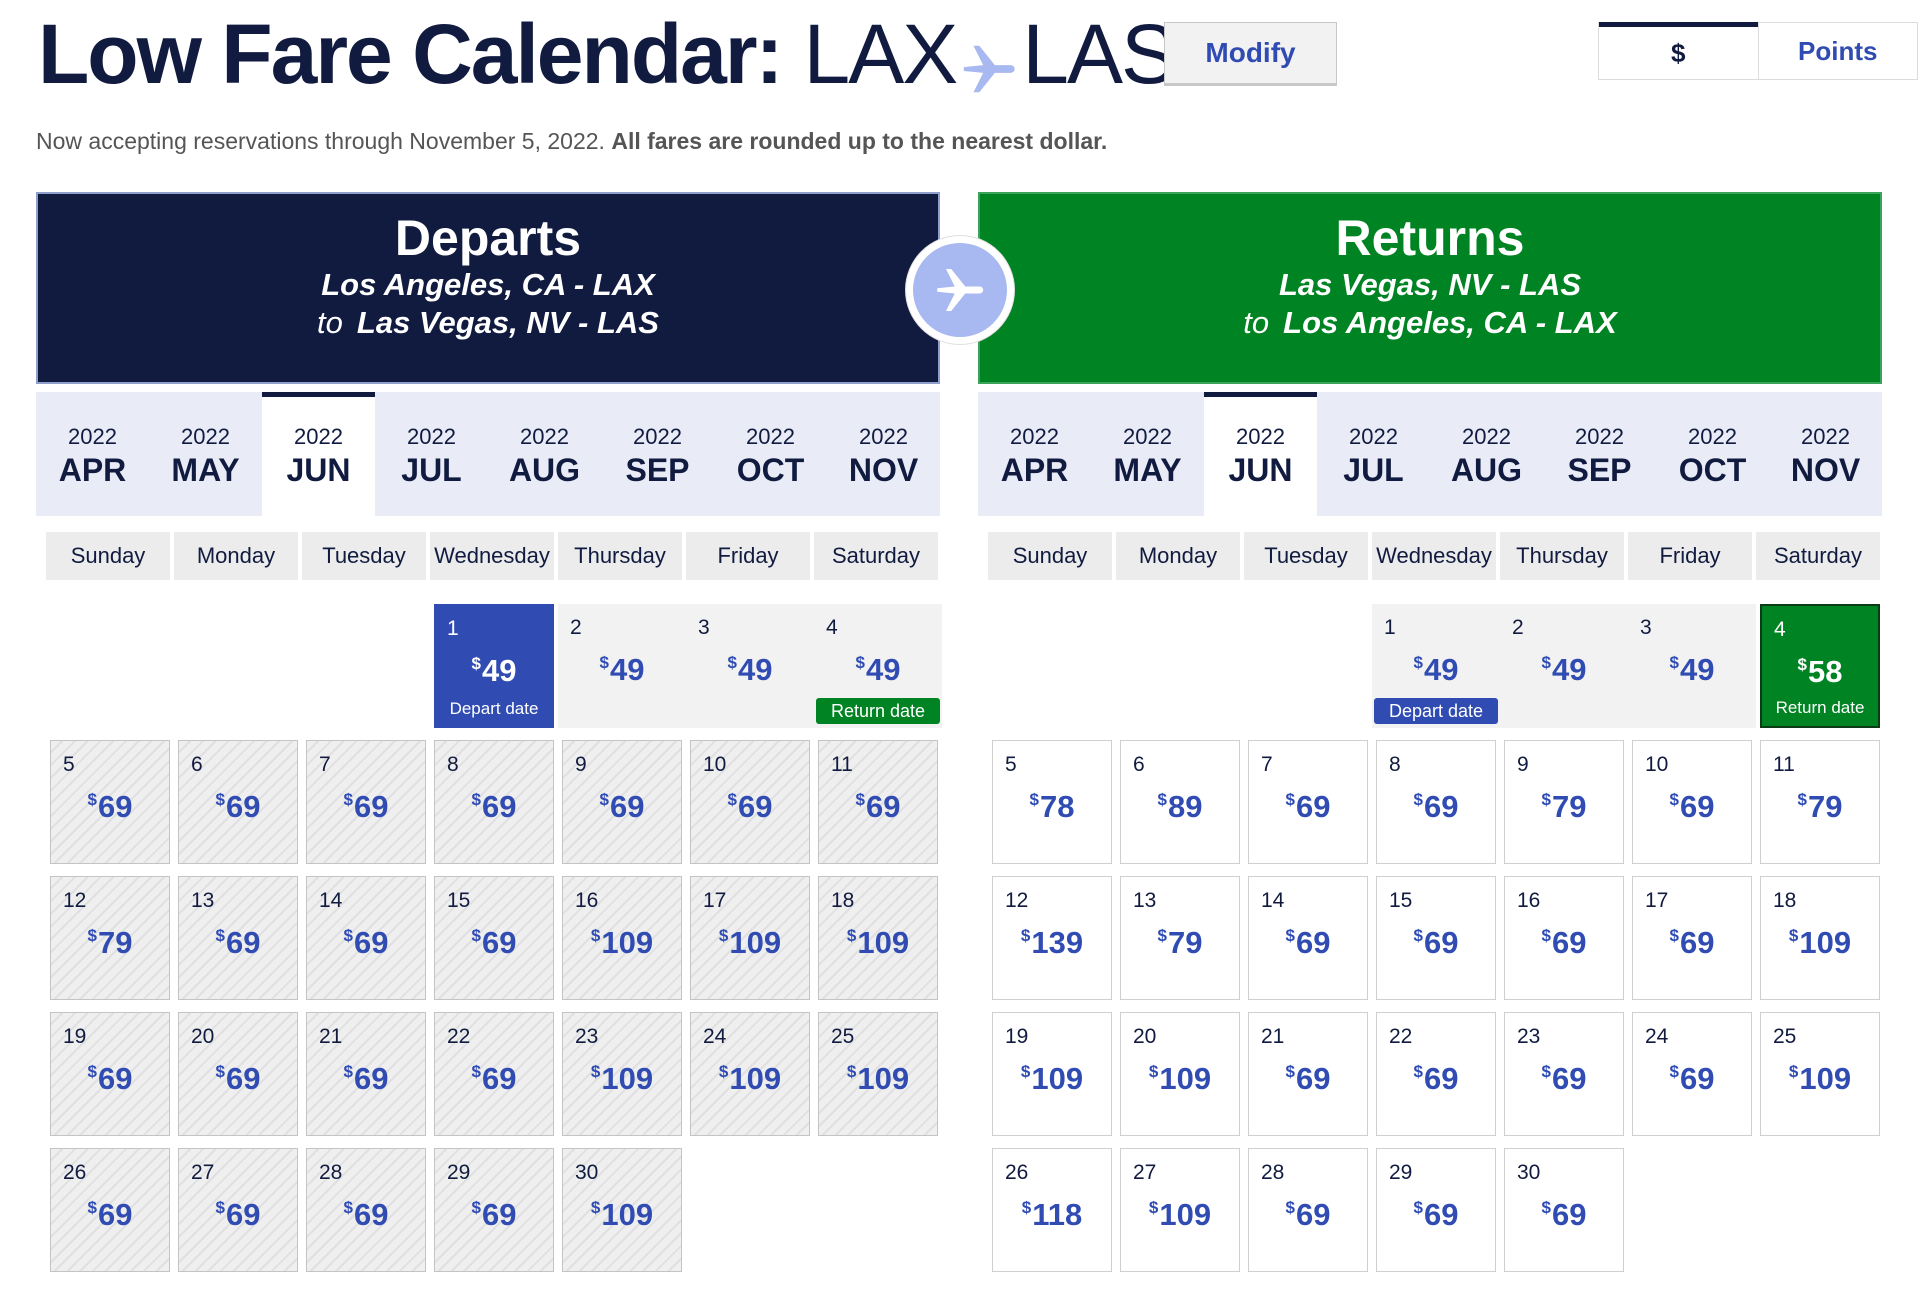  I want to click on return-month-tab-sep: 2022 SEP, so click(1599, 454).